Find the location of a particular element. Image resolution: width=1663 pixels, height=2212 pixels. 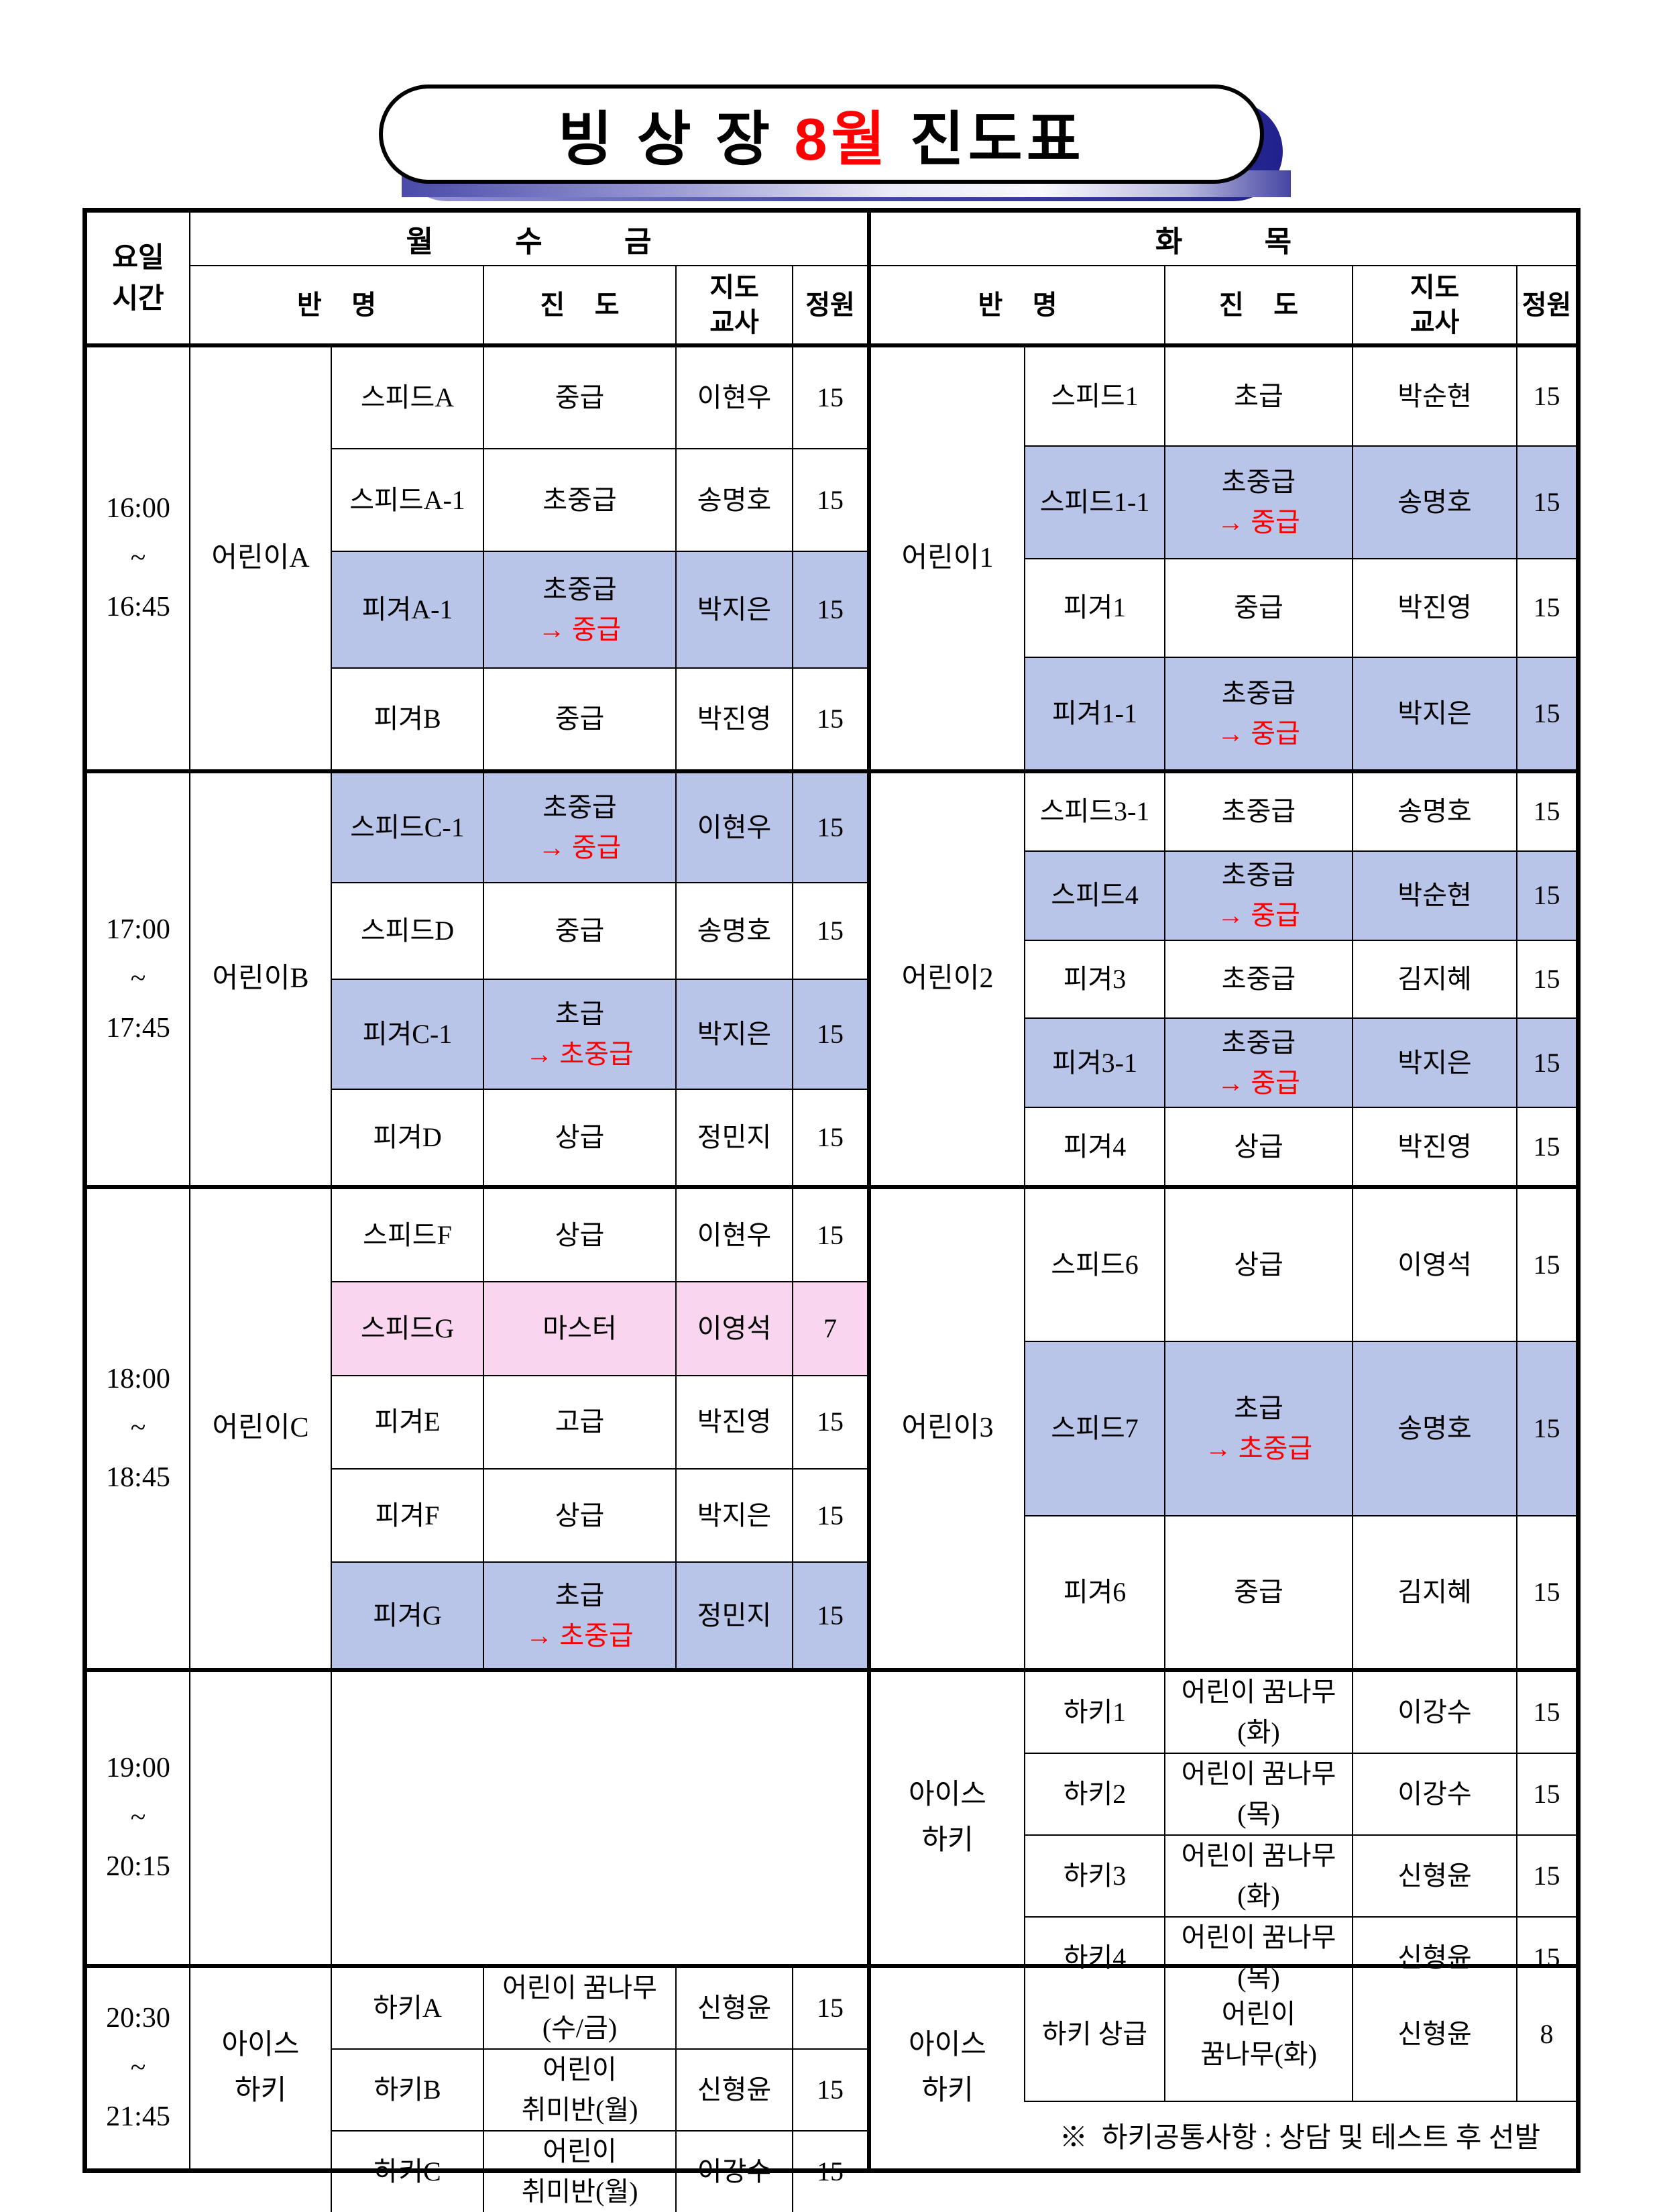

class-name-cell: 하키3 is located at coordinates (1094, 1876).